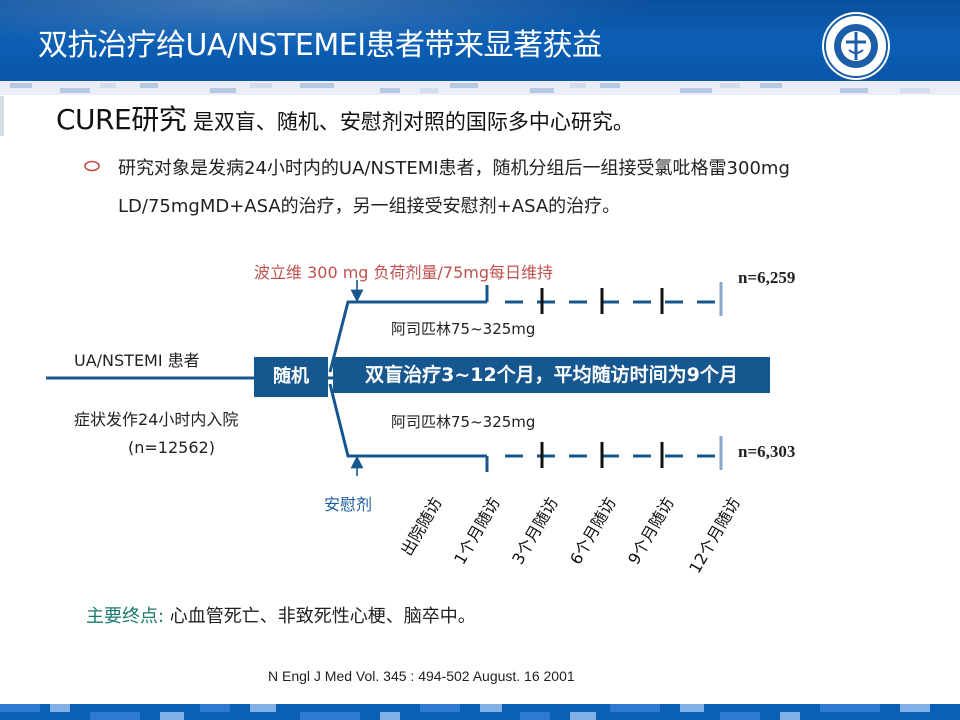 The image size is (960, 720). I want to click on placebo-label: 安慰剂, so click(348, 504).